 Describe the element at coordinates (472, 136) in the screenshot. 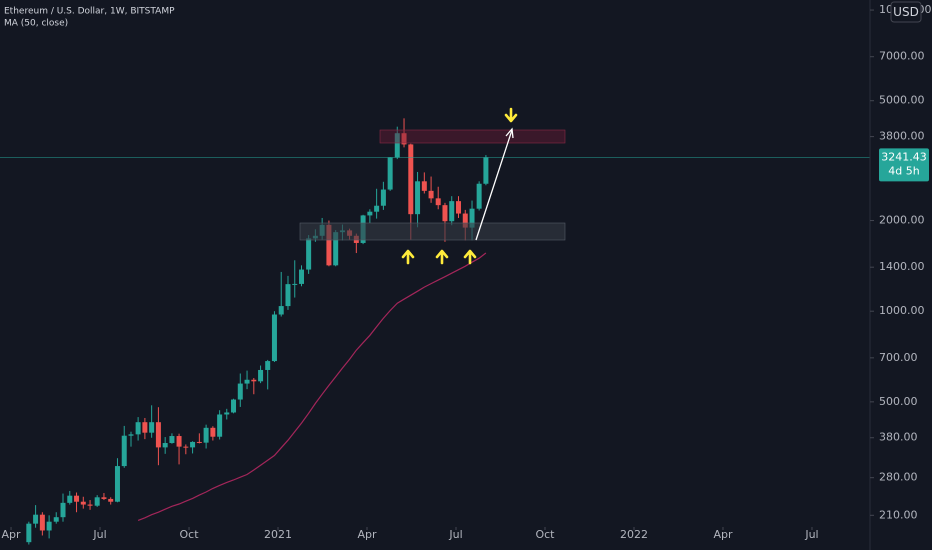

I see `resistance-zone` at that location.